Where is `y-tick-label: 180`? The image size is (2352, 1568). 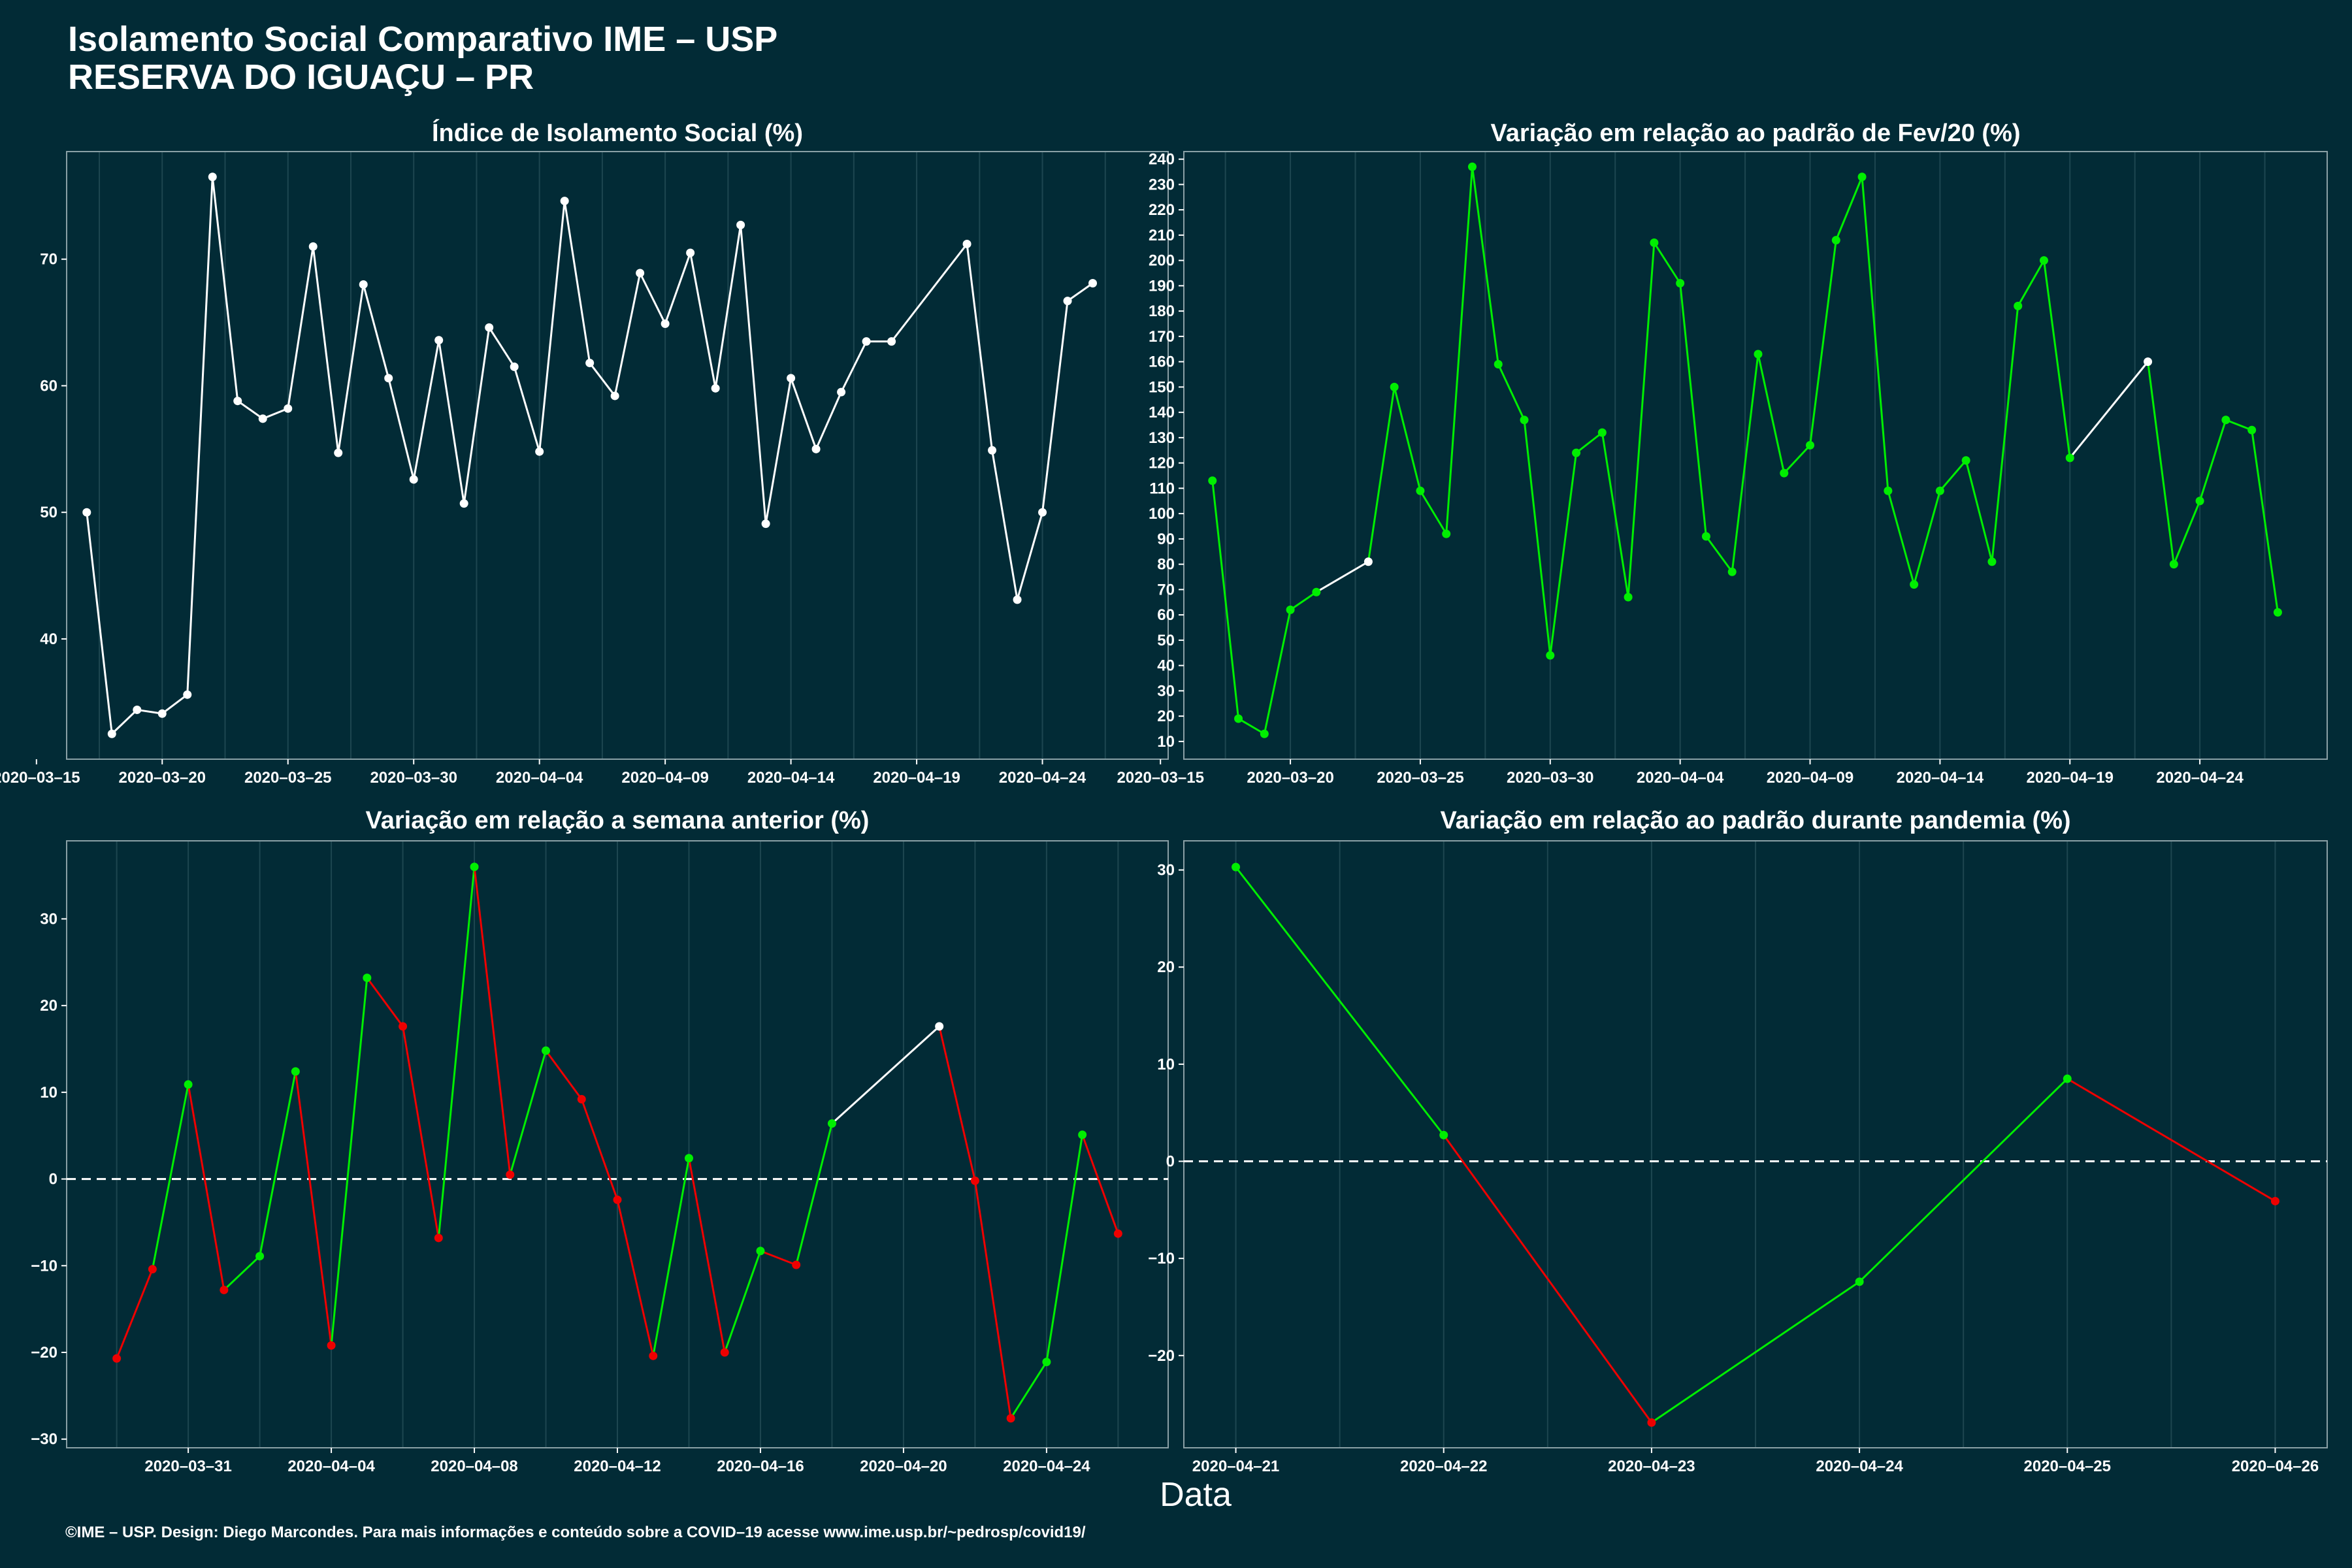 y-tick-label: 180 is located at coordinates (1162, 311).